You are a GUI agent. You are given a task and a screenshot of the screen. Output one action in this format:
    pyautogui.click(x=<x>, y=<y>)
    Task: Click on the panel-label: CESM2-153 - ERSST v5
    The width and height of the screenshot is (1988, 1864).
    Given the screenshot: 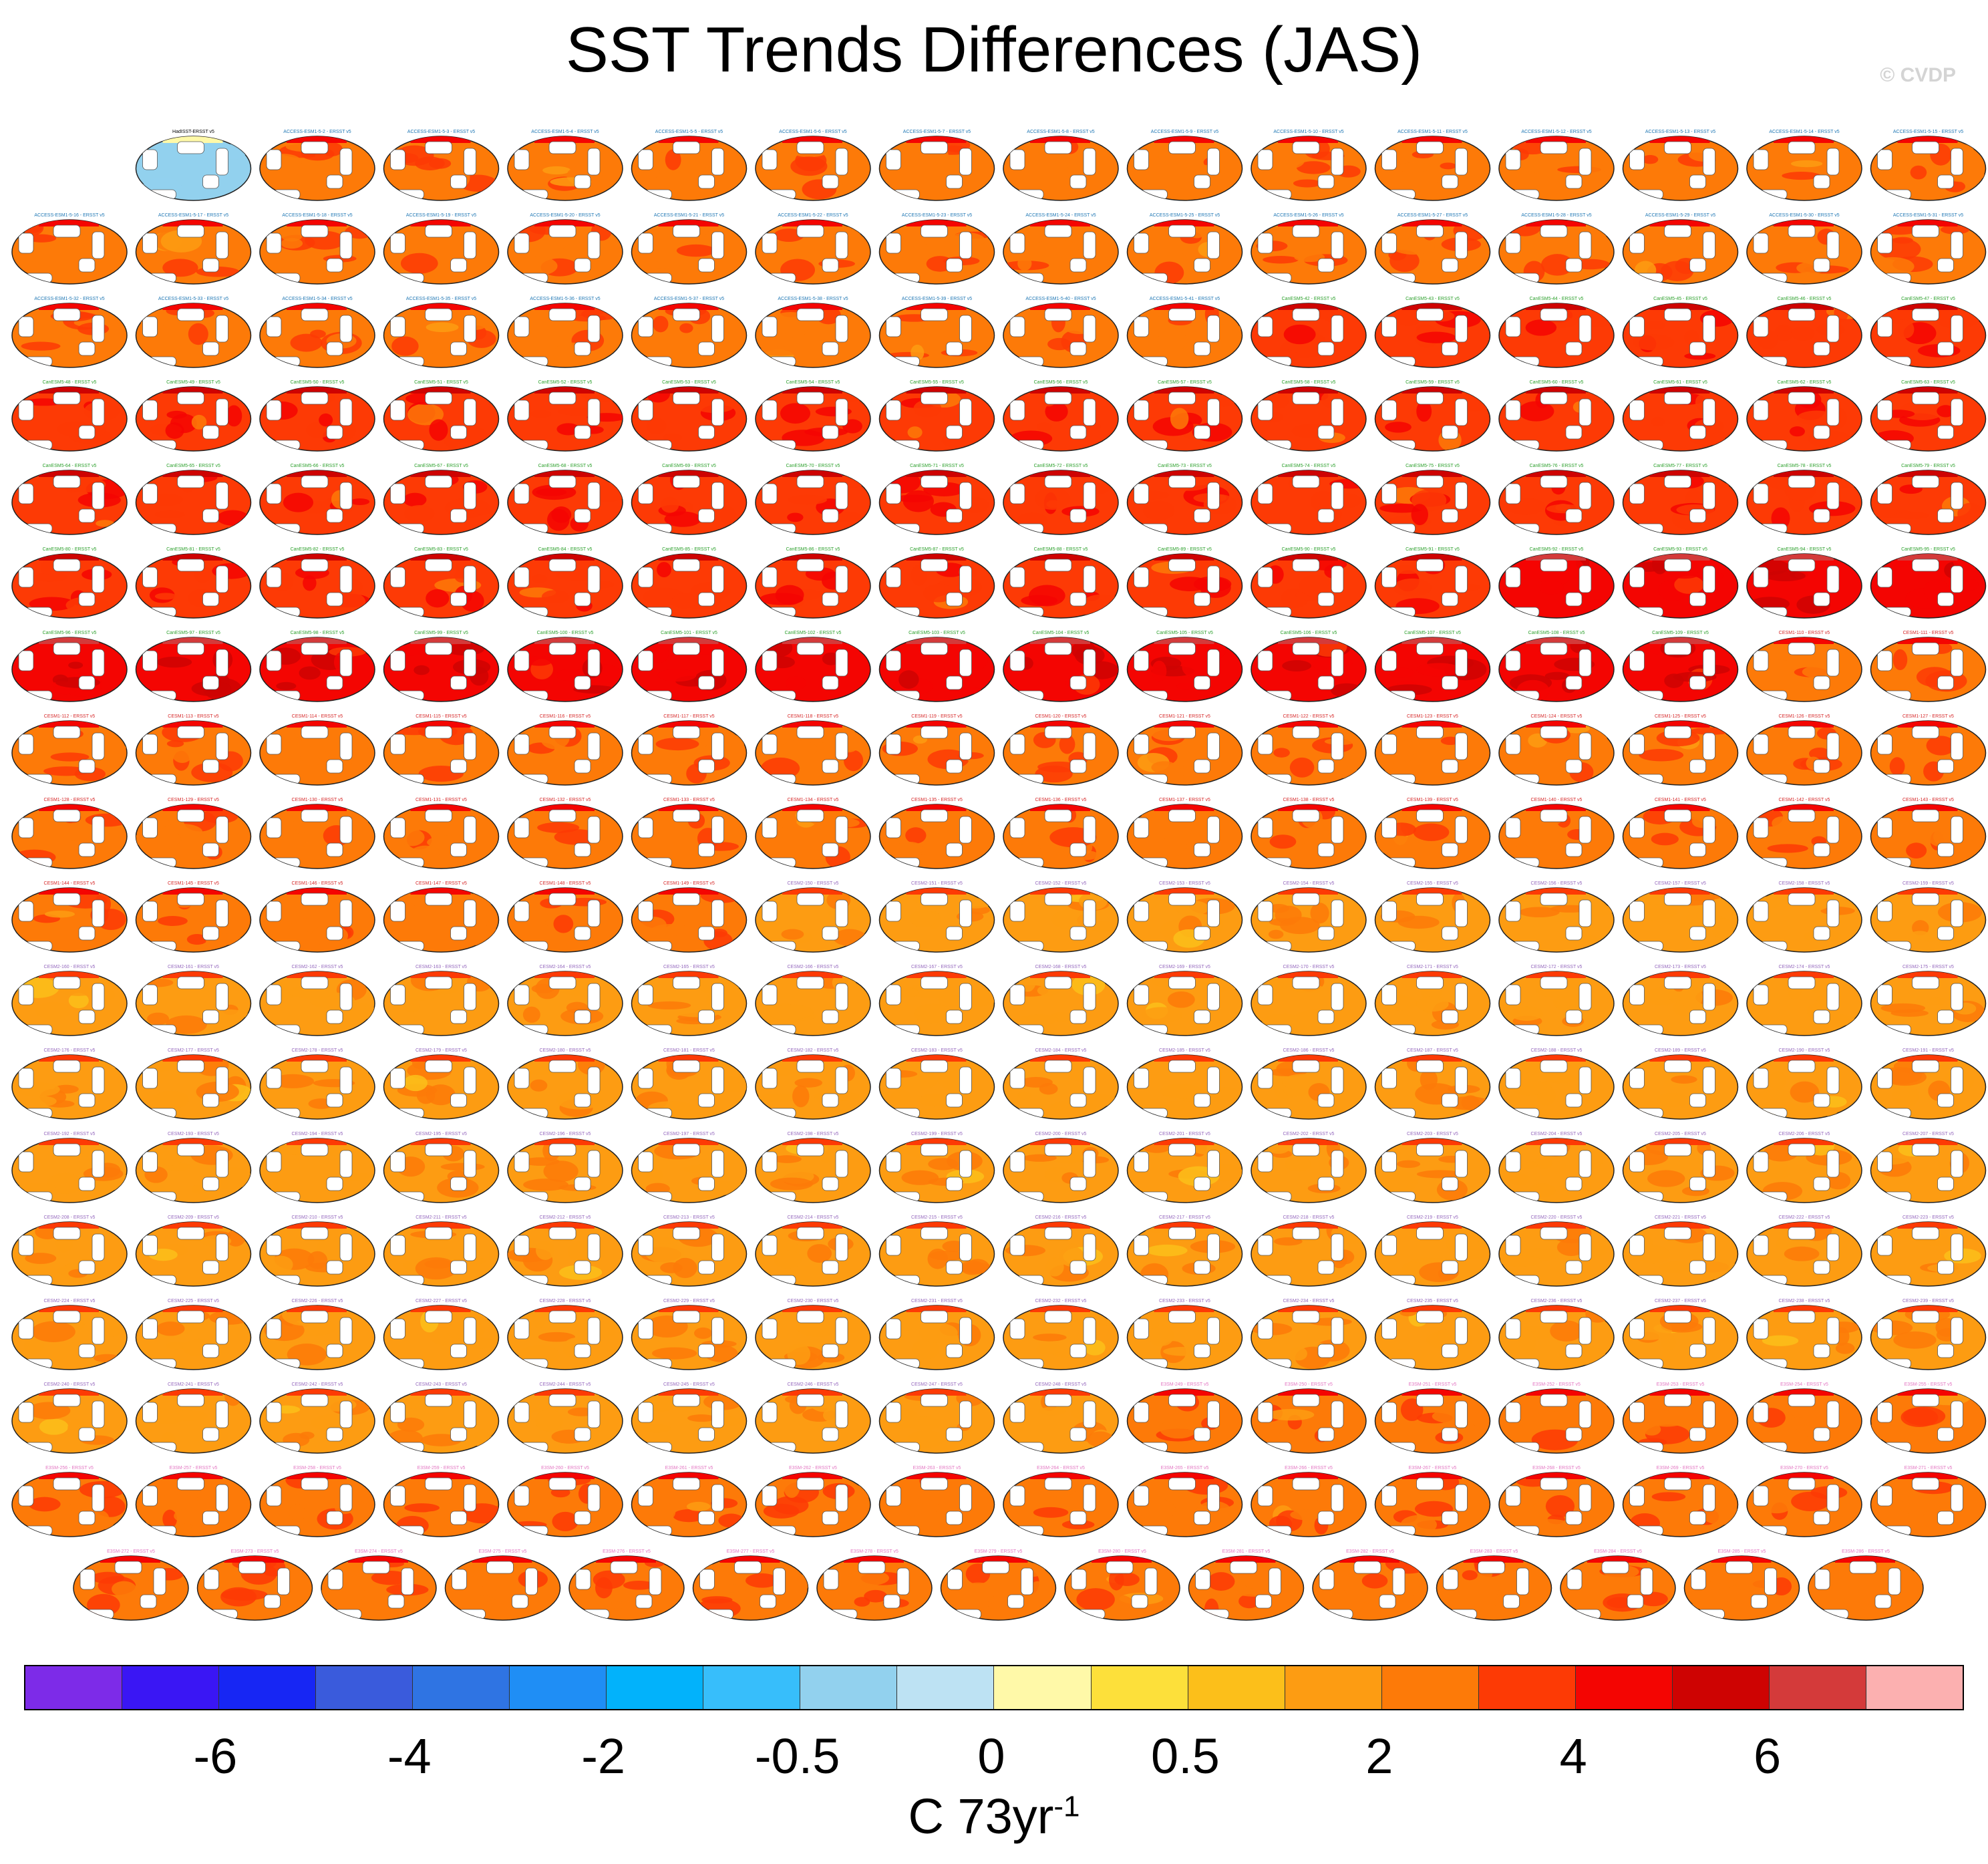 What is the action you would take?
    pyautogui.click(x=1184, y=883)
    